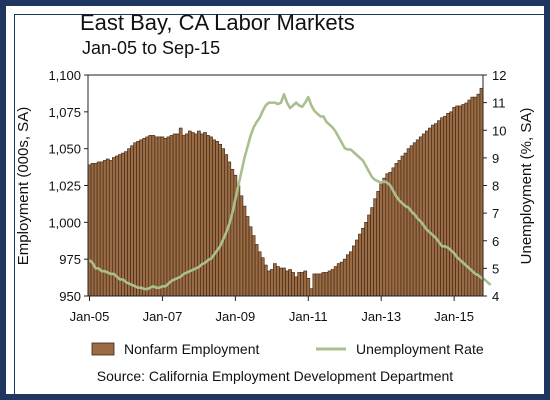  What do you see at coordinates (499, 130) in the screenshot?
I see `right-tick-label: 10` at bounding box center [499, 130].